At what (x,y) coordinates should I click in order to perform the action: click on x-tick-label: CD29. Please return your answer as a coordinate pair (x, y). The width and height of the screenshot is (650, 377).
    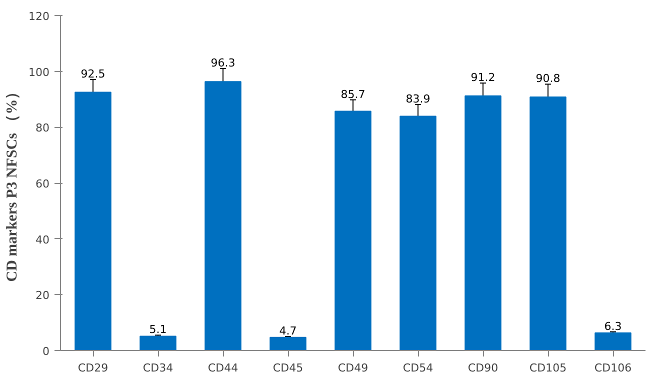
    Looking at the image, I should click on (93, 368).